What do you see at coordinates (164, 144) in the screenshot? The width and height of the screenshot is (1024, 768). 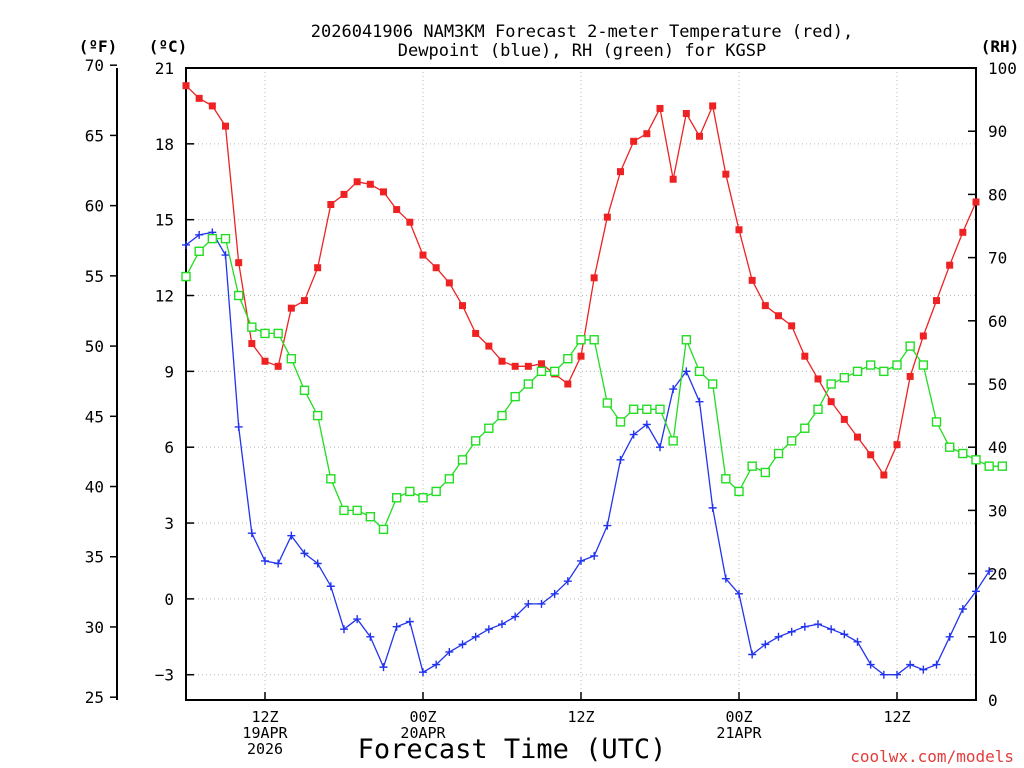 I see `celsius-tick-label: 18` at bounding box center [164, 144].